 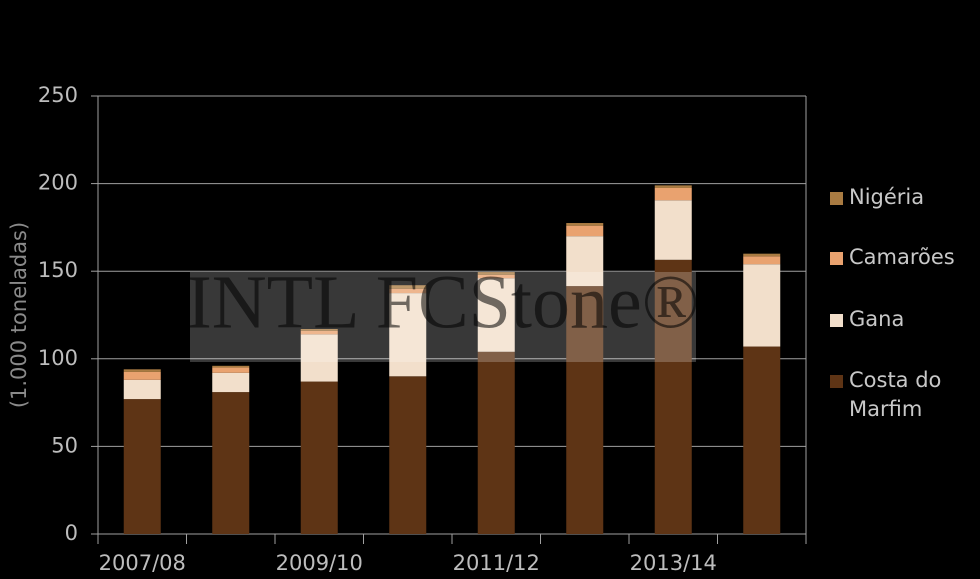 I want to click on y-tick-label: 250, so click(x=58, y=95).